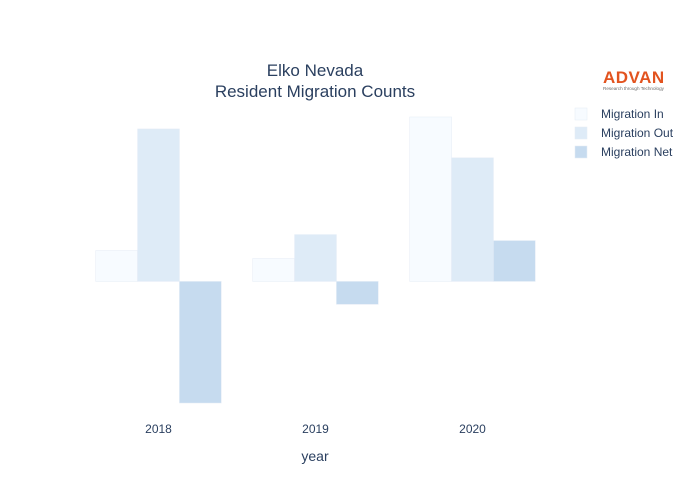 The width and height of the screenshot is (700, 500). What do you see at coordinates (472, 219) in the screenshot?
I see `bar-migration-out-2020` at bounding box center [472, 219].